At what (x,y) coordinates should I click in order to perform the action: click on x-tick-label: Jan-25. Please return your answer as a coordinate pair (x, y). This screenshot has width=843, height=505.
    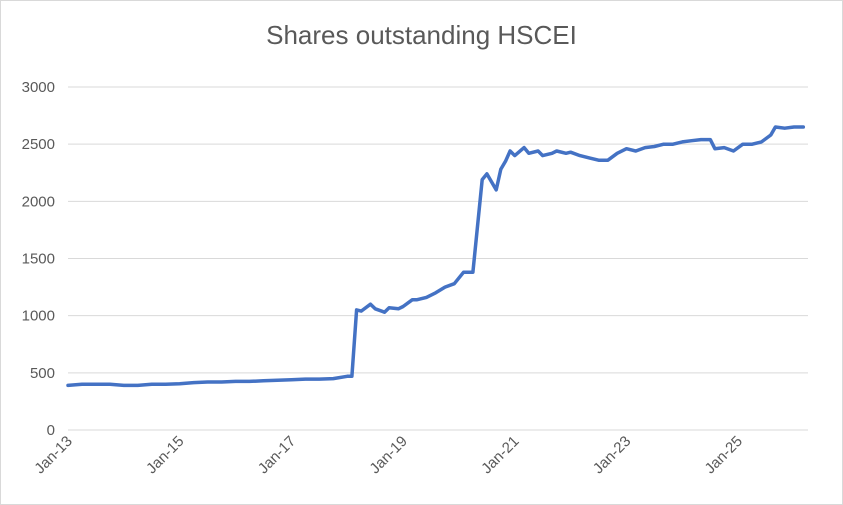
    Looking at the image, I should click on (724, 455).